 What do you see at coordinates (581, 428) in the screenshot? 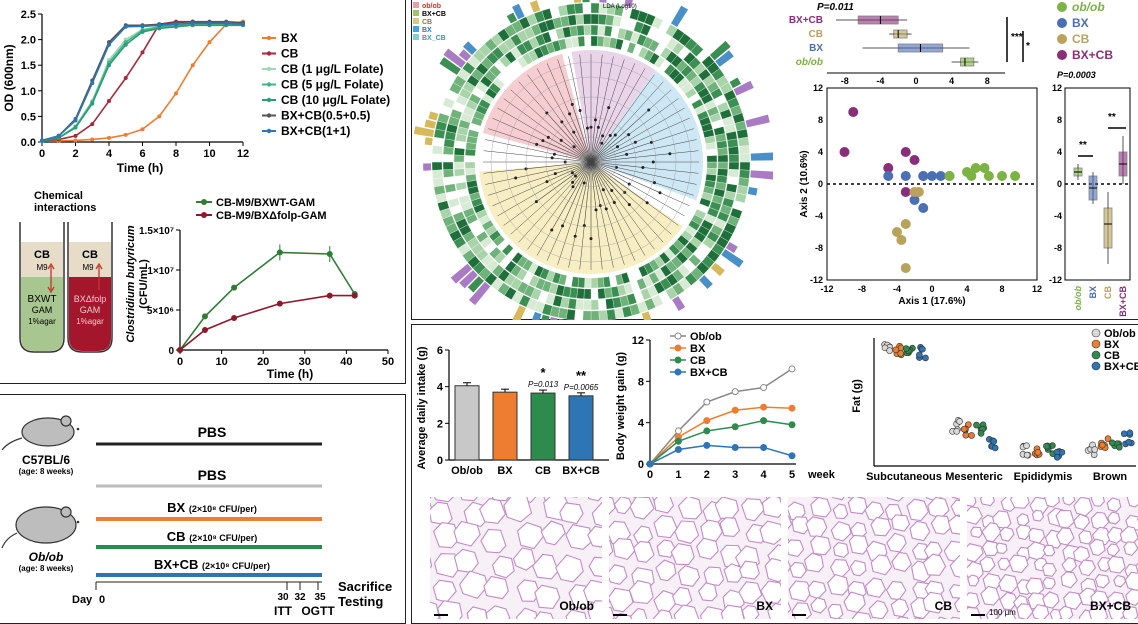
I see `bar` at bounding box center [581, 428].